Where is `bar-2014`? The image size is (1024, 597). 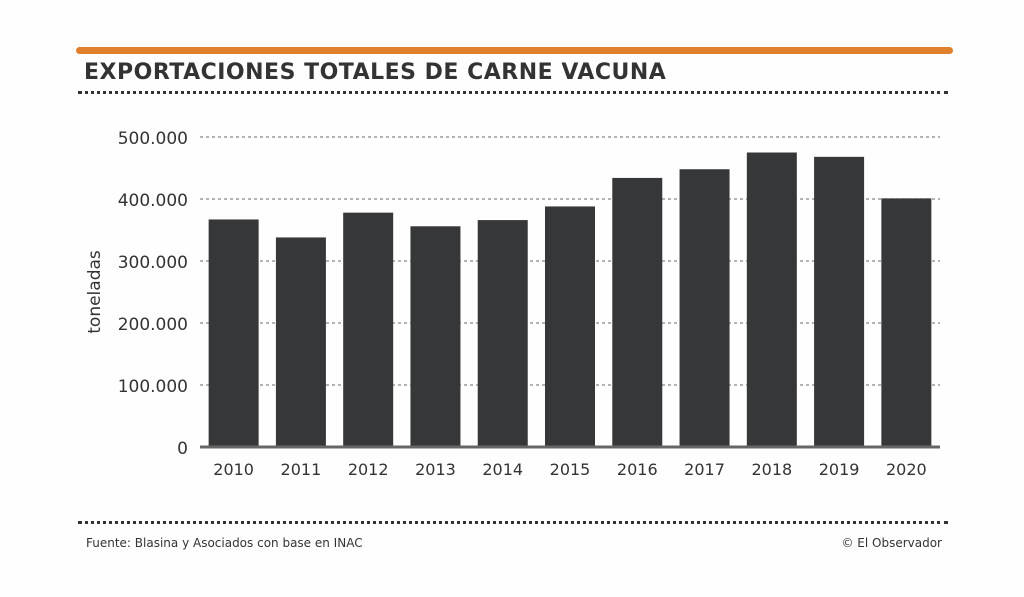 bar-2014 is located at coordinates (502, 333).